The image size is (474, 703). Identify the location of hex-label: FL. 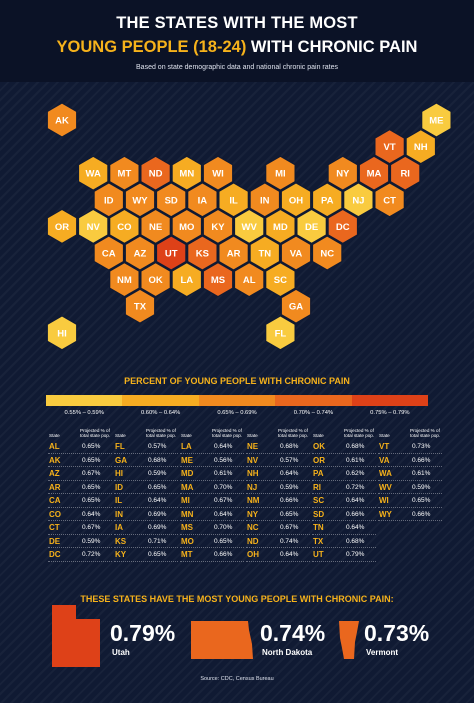
(281, 333).